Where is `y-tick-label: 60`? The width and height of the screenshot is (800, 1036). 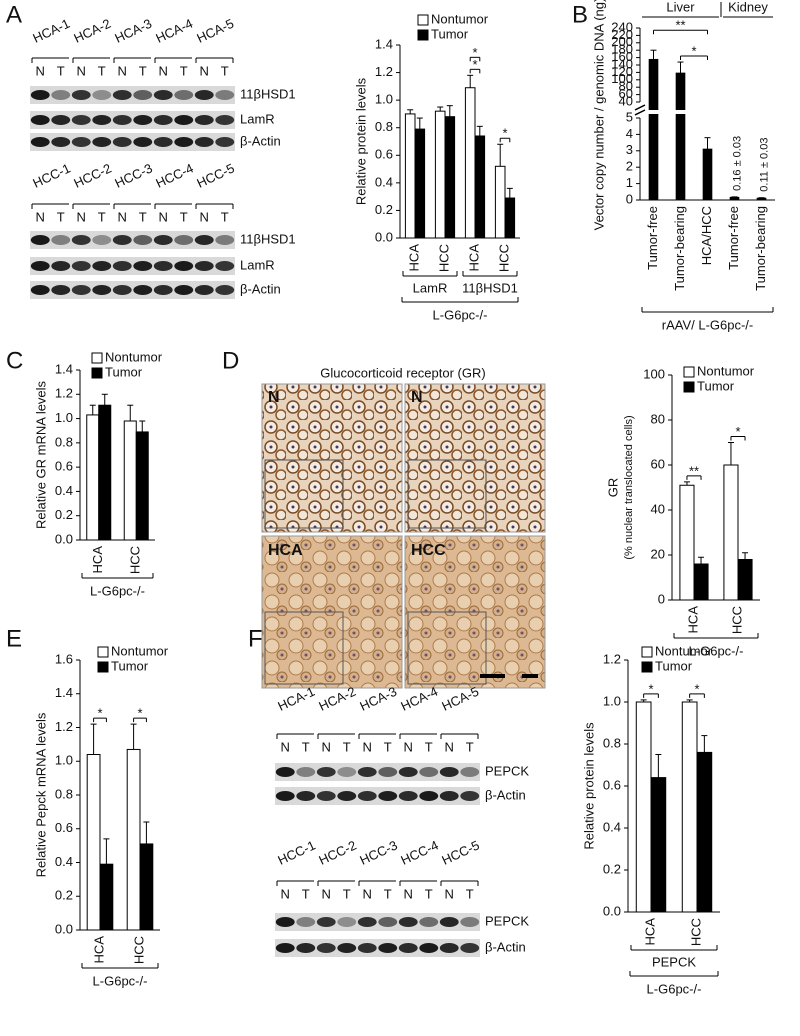
y-tick-label: 60 is located at coordinates (658, 463).